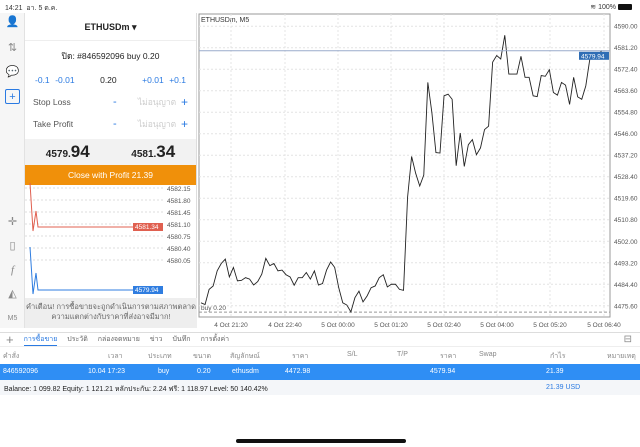 The height and width of the screenshot is (447, 640). What do you see at coordinates (179, 213) in the screenshot?
I see `tick-axis-label: 4581.45` at bounding box center [179, 213].